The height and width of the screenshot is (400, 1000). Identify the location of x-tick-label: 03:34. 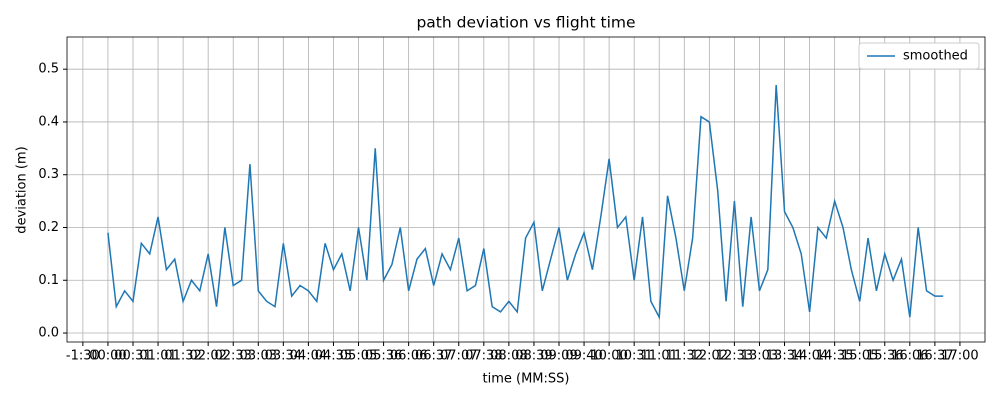
(283, 356).